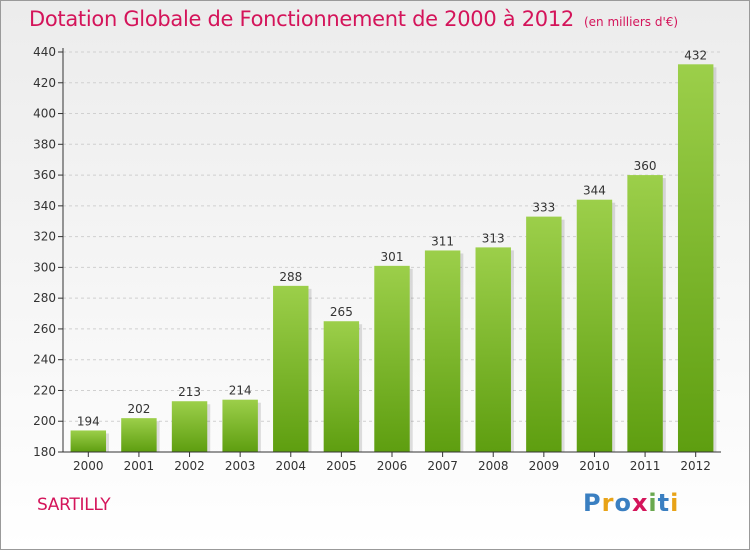 This screenshot has width=750, height=550. Describe the element at coordinates (44, 298) in the screenshot. I see `y-tick-label: 280` at that location.